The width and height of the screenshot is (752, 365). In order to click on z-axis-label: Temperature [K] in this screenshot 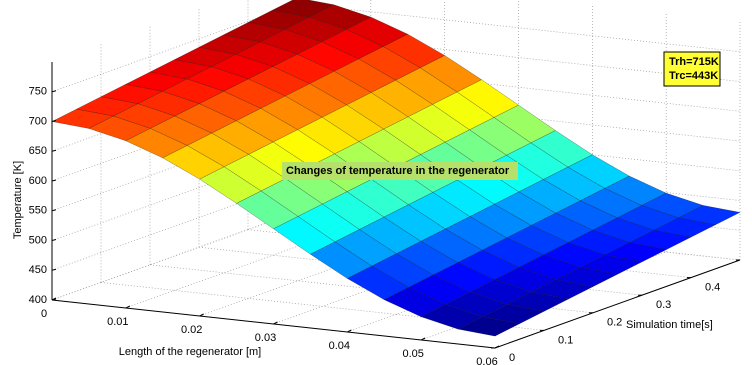, I will do `click(18, 200)`.